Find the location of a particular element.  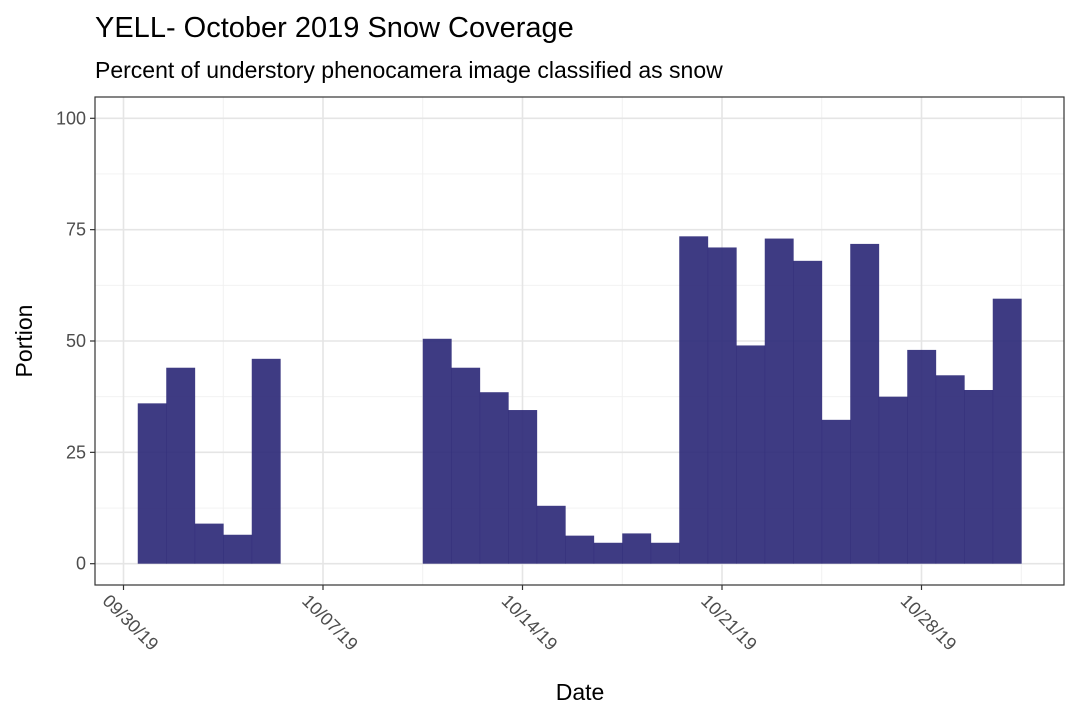

y-tick-label: 0 is located at coordinates (81, 564).